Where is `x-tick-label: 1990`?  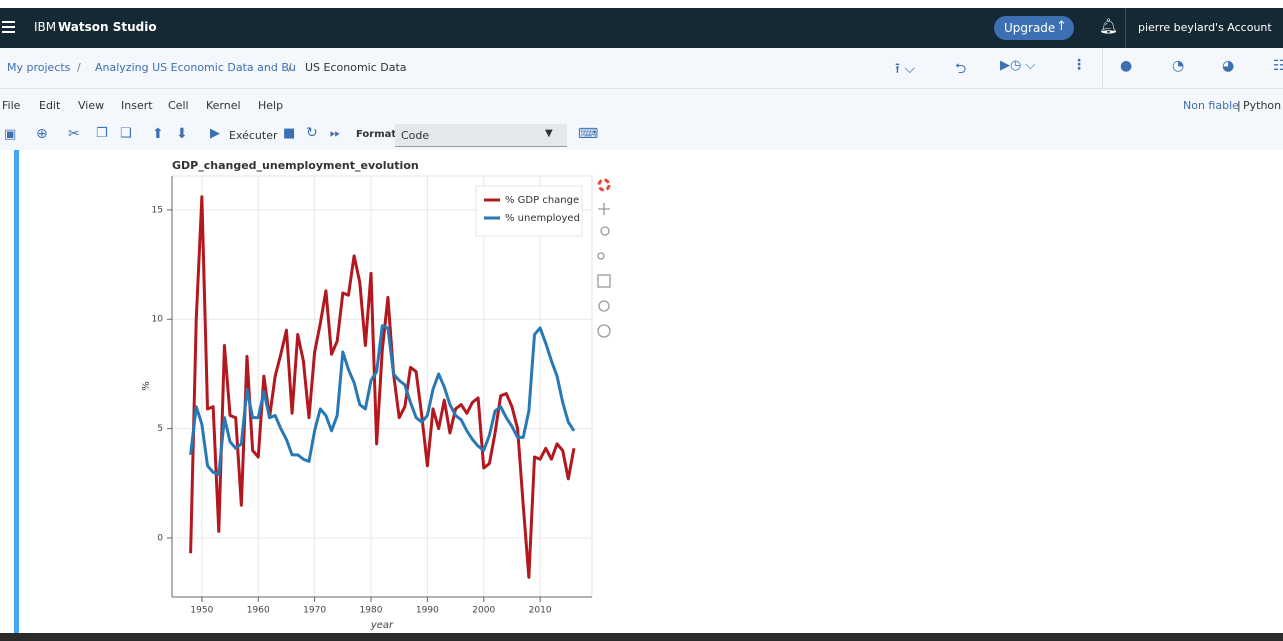 x-tick-label: 1990 is located at coordinates (427, 611).